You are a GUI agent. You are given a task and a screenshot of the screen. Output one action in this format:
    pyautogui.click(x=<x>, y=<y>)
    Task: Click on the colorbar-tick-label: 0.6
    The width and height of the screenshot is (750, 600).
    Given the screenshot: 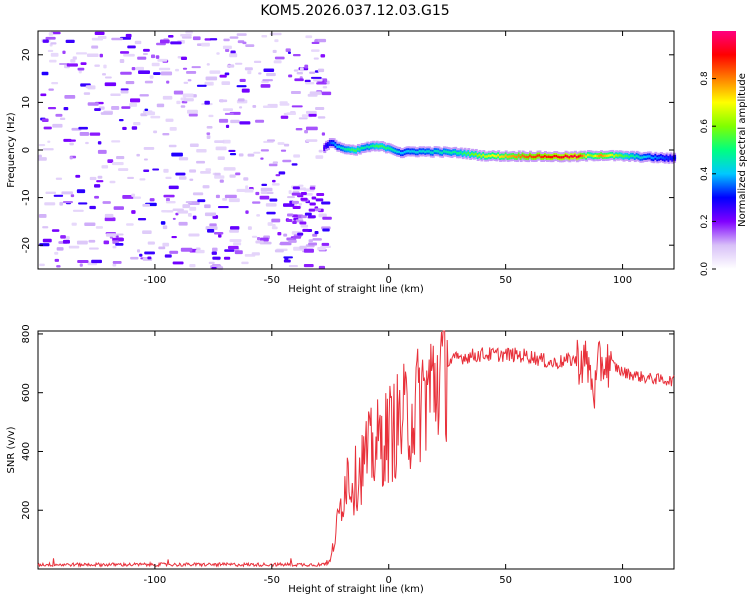 What is the action you would take?
    pyautogui.click(x=705, y=126)
    